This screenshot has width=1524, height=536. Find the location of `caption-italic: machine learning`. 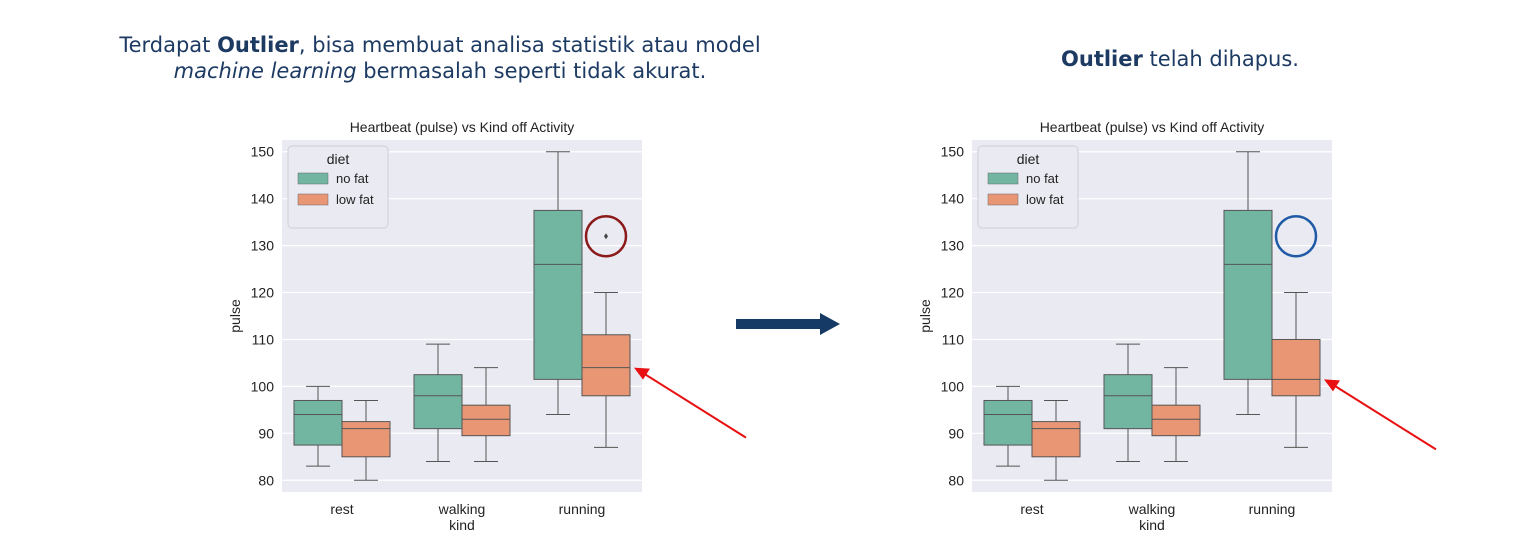

caption-italic: machine learning is located at coordinates (265, 71).